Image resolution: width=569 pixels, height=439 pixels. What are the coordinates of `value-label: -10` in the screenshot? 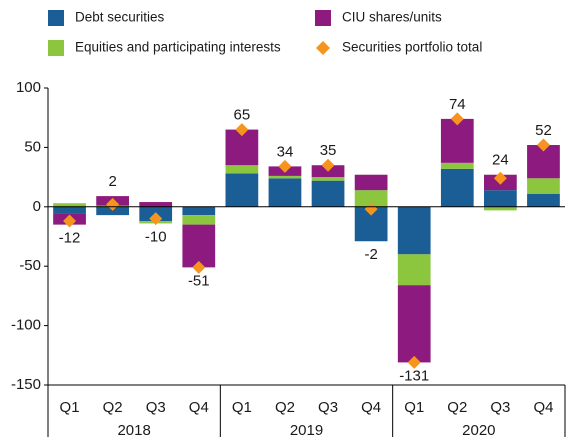 It's located at (156, 236).